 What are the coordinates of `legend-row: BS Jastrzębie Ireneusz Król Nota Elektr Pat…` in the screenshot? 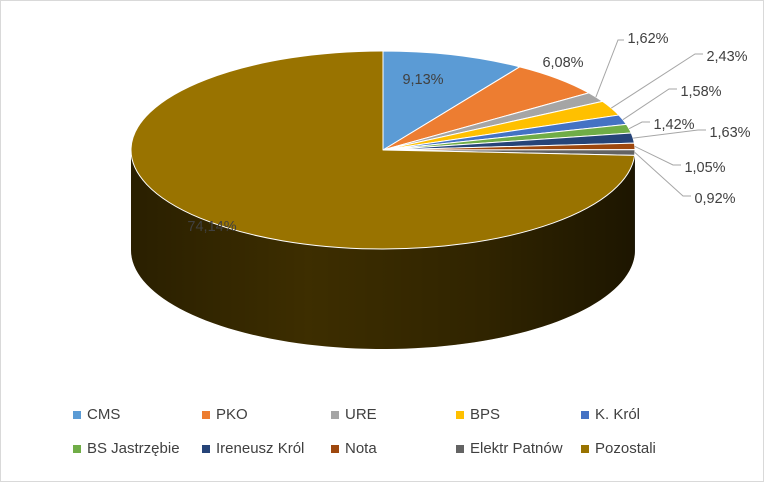 It's located at (382, 457).